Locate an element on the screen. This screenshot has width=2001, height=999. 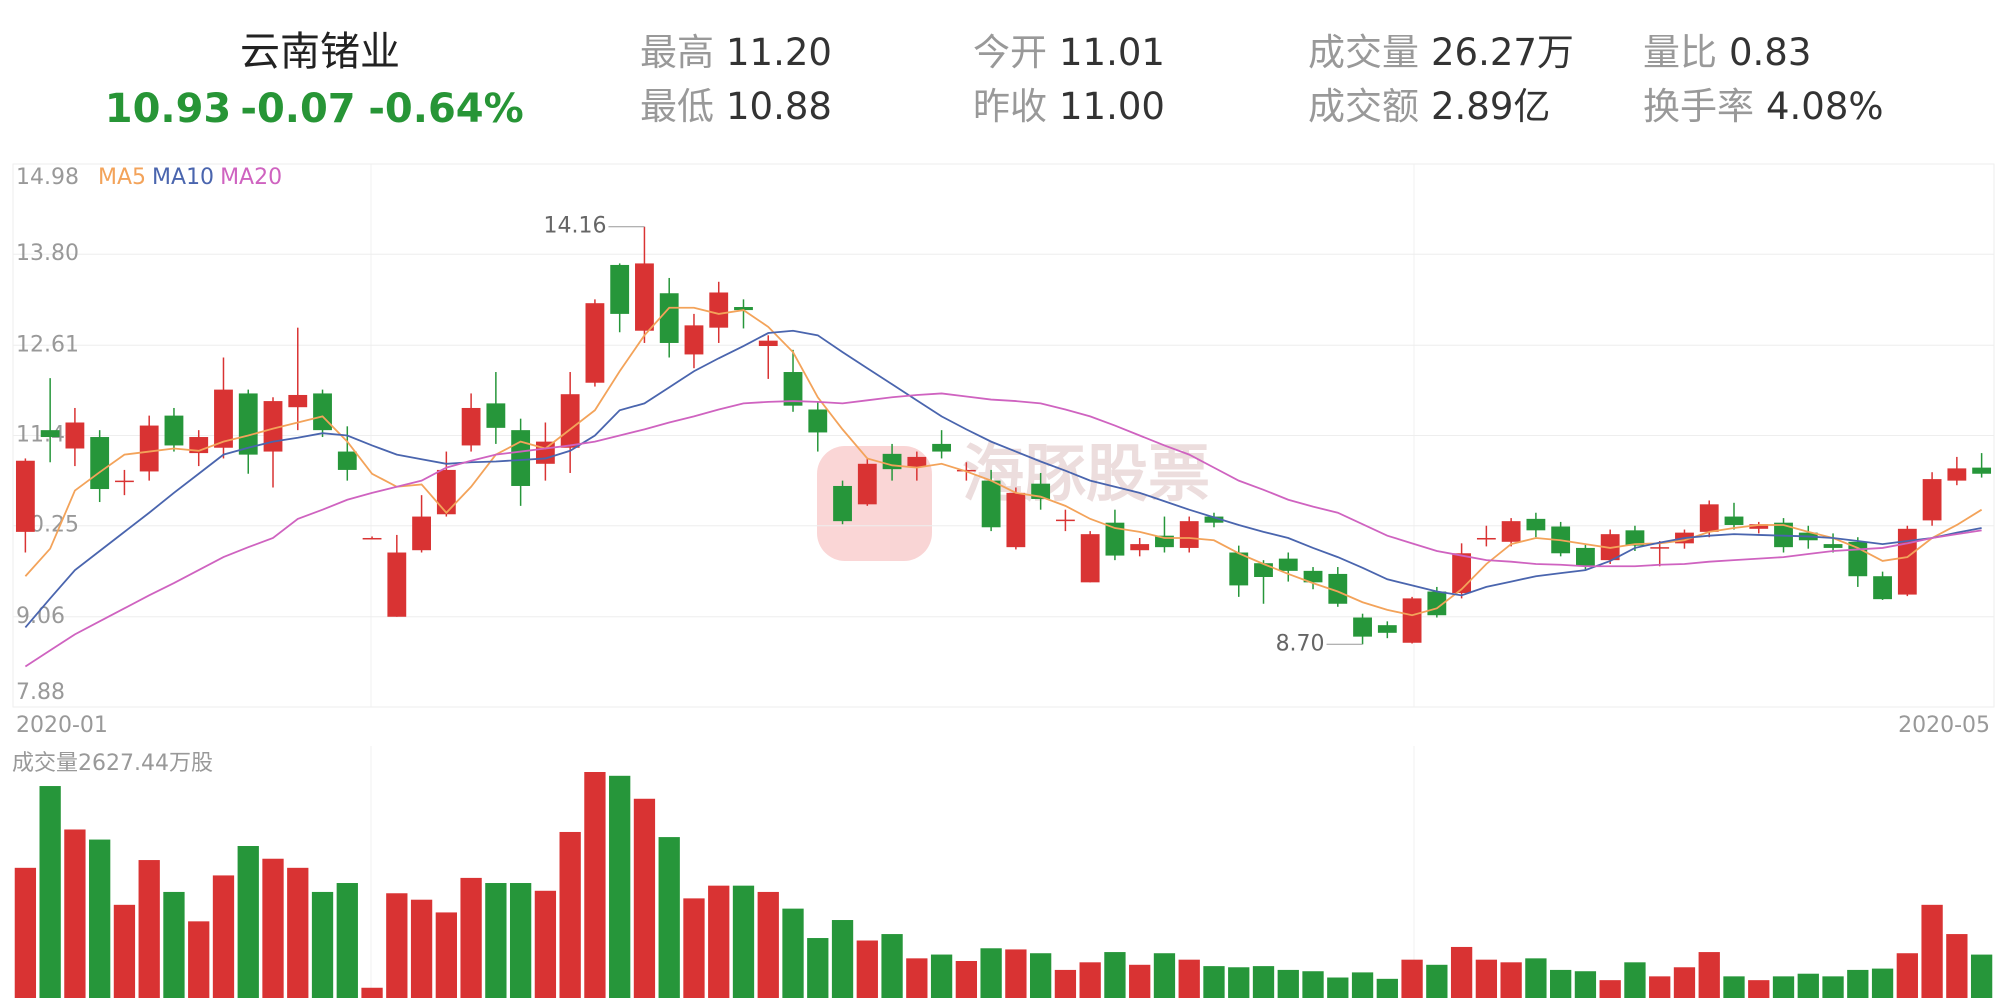
legend-entry: MA20 is located at coordinates (251, 177).